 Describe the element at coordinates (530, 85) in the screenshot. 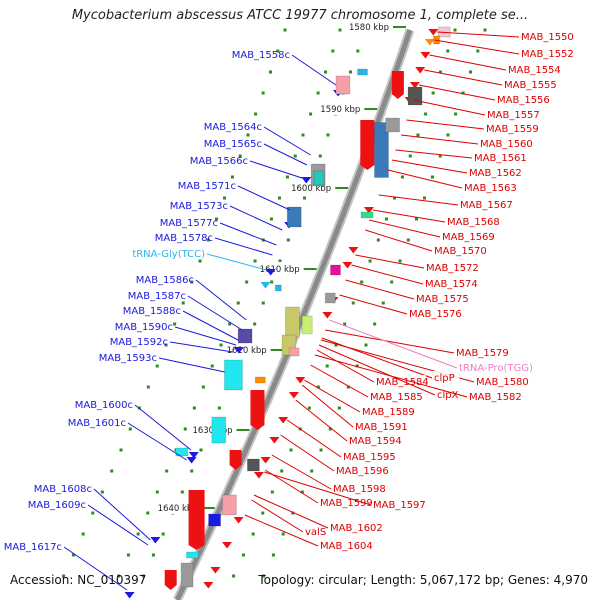

I see `right-gene-label: MAB_1555` at that location.